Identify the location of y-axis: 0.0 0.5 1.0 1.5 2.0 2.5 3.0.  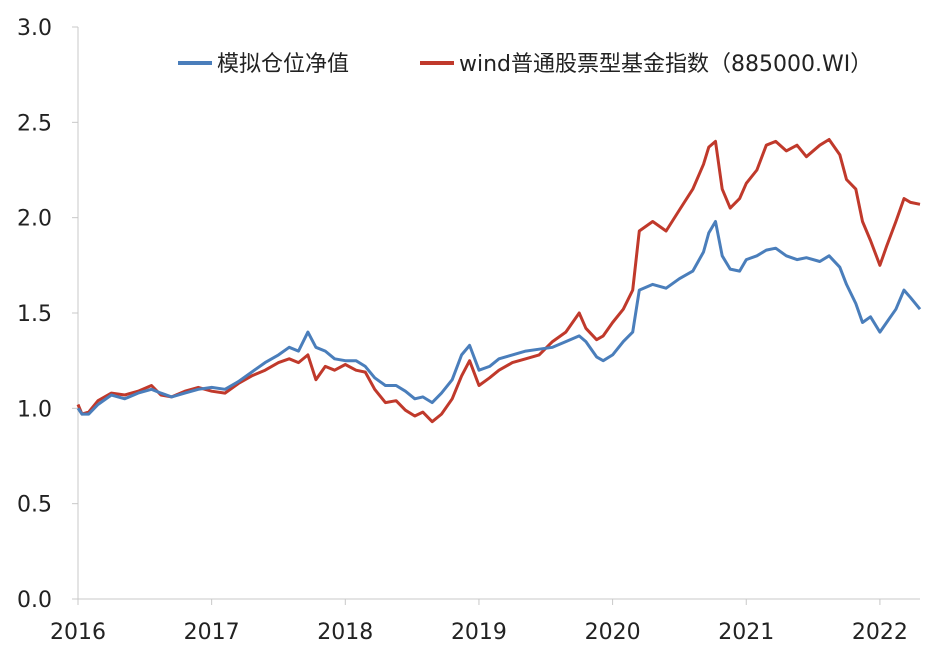
(48, 314).